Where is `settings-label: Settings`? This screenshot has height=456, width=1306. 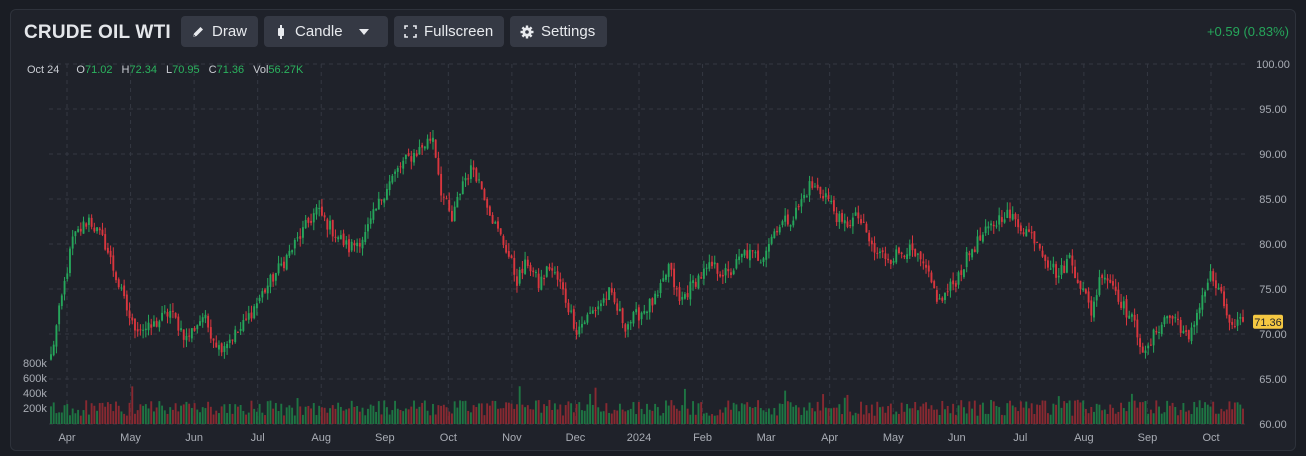 settings-label: Settings is located at coordinates (568, 31).